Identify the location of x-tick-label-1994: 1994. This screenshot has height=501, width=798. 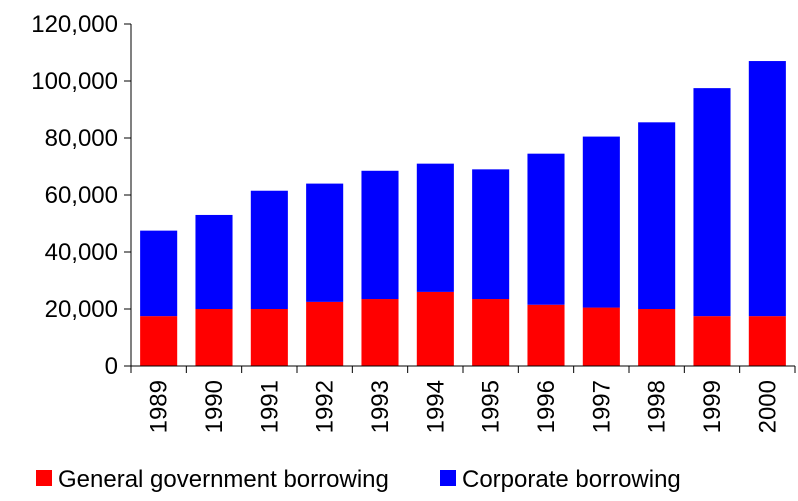
(435, 406).